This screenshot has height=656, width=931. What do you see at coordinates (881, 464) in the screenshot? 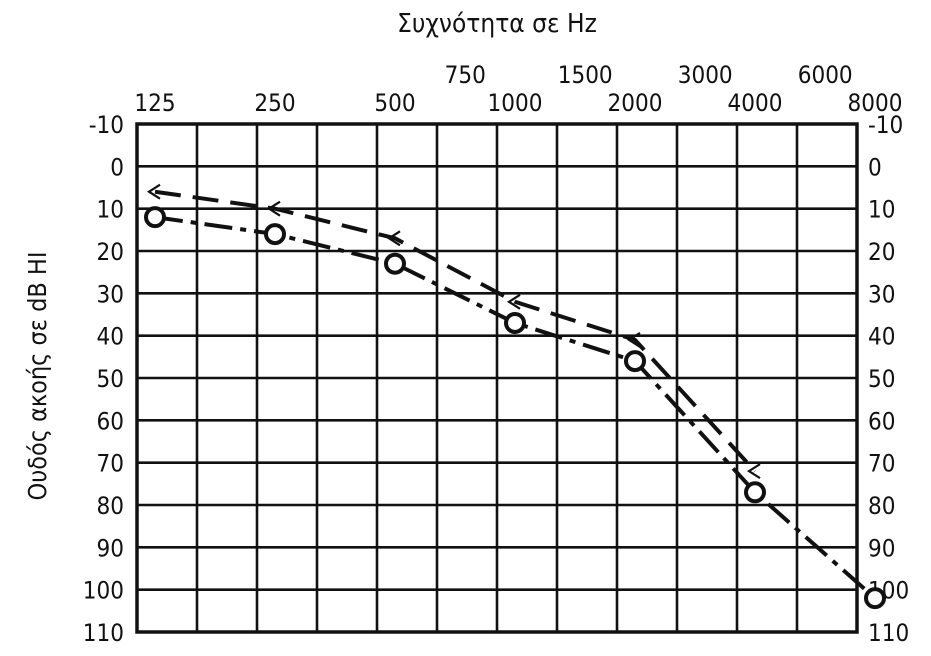
I see `y-tick-label-right: 70` at bounding box center [881, 464].